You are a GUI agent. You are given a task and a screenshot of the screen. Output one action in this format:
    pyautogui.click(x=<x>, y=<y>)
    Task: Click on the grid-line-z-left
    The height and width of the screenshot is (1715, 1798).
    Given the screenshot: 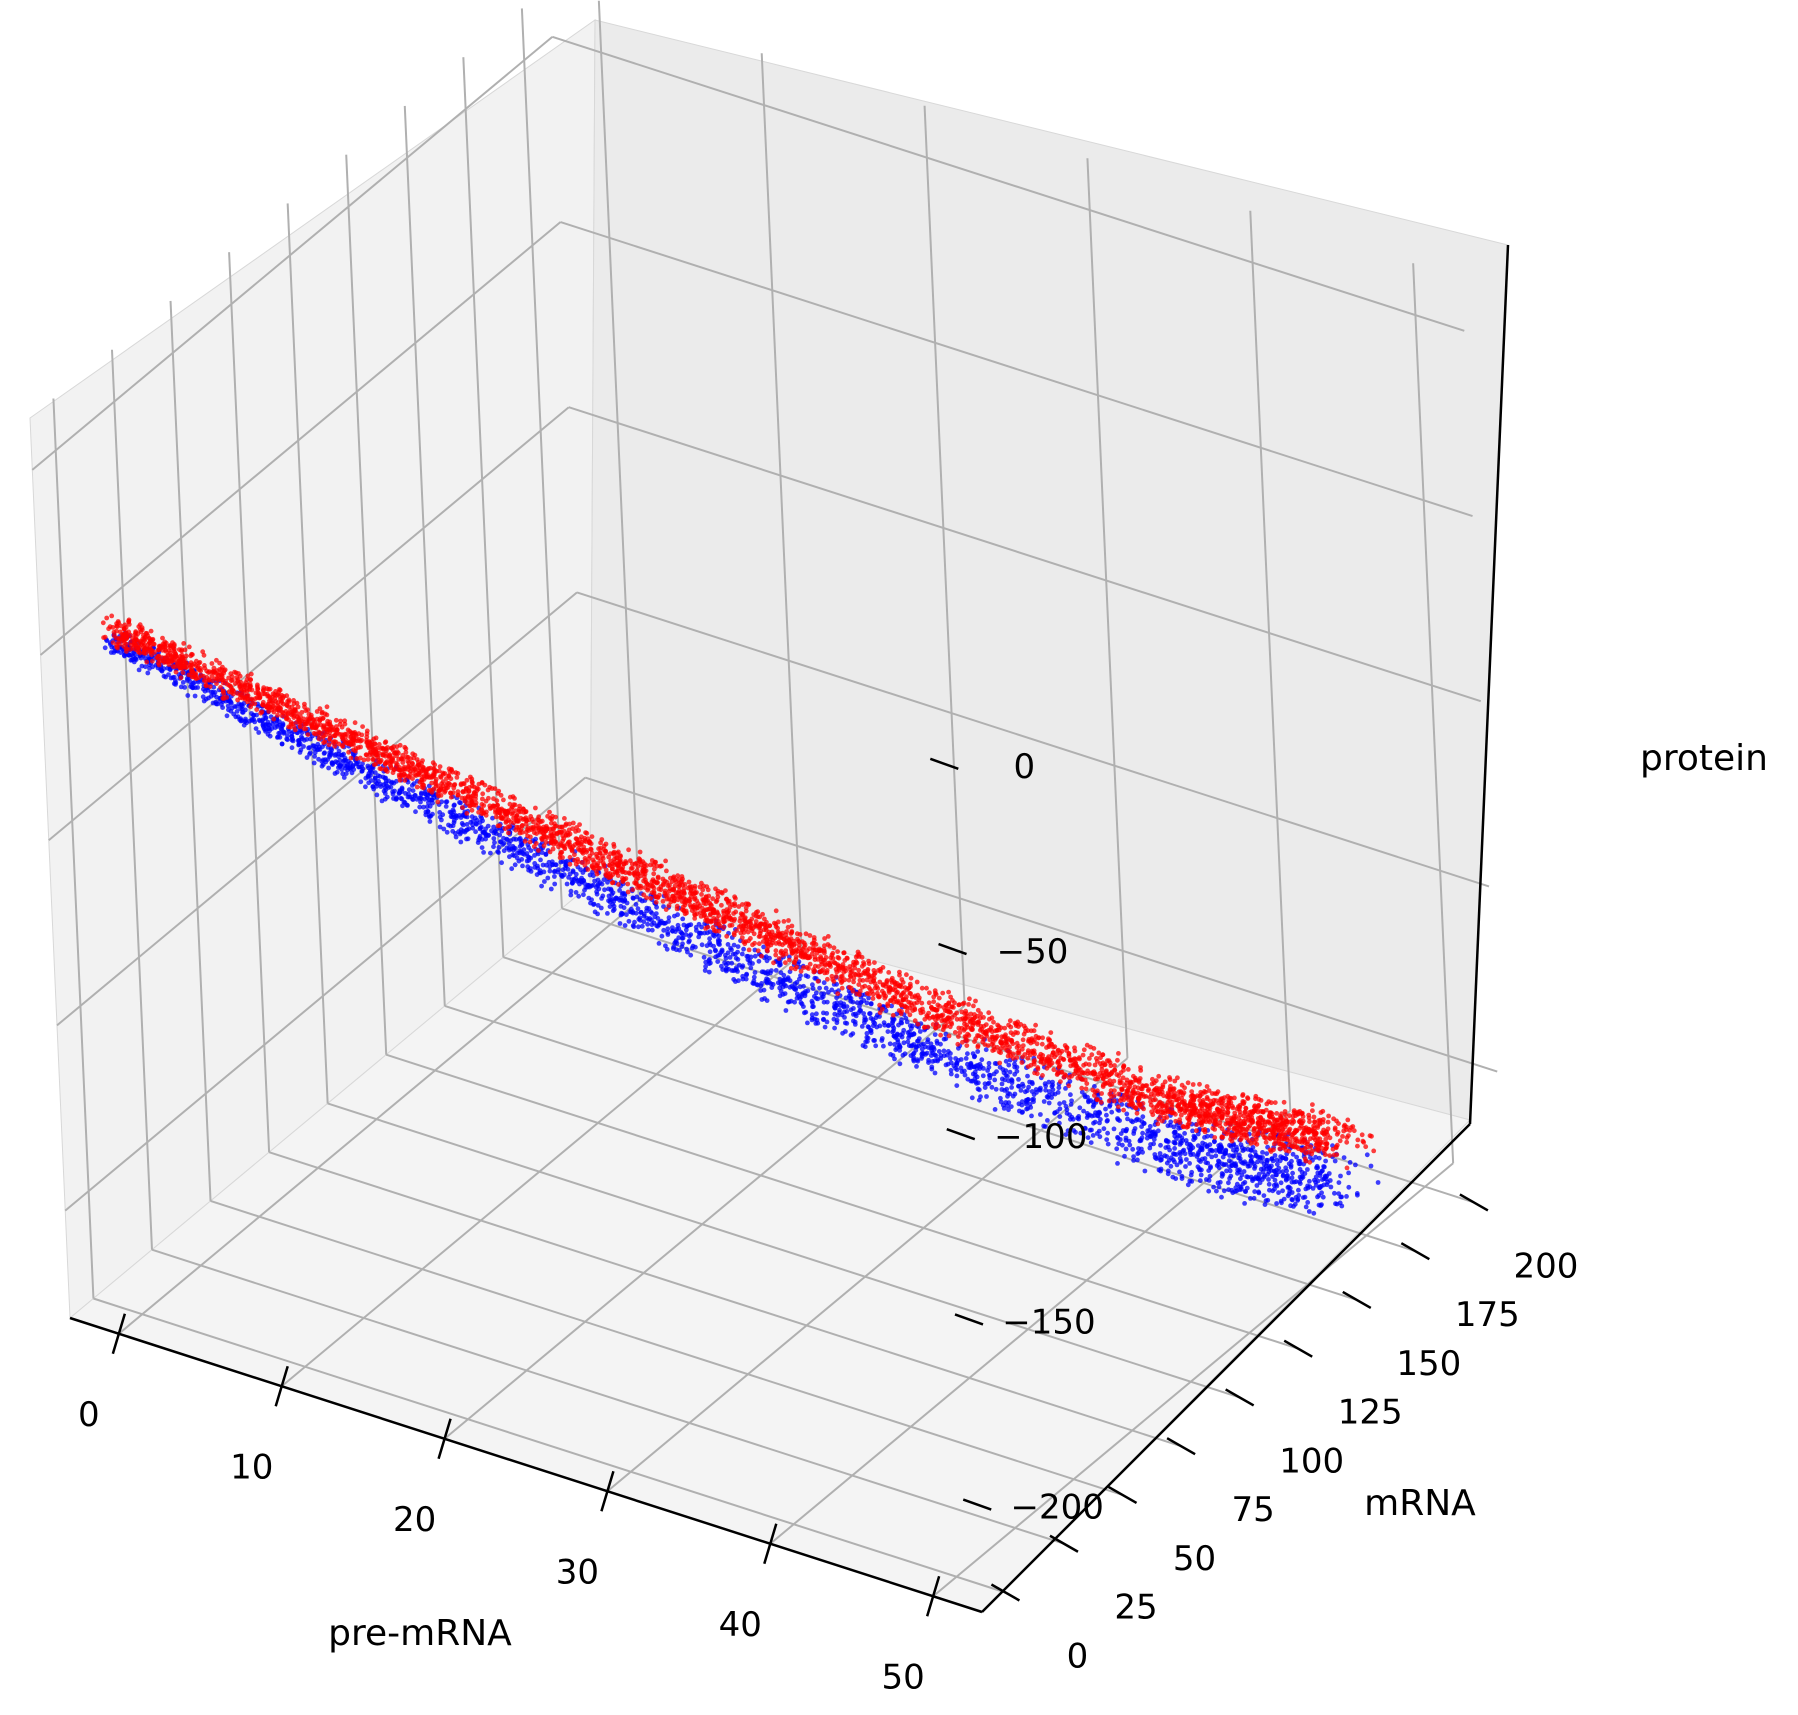 What is the action you would take?
    pyautogui.click(x=300, y=438)
    